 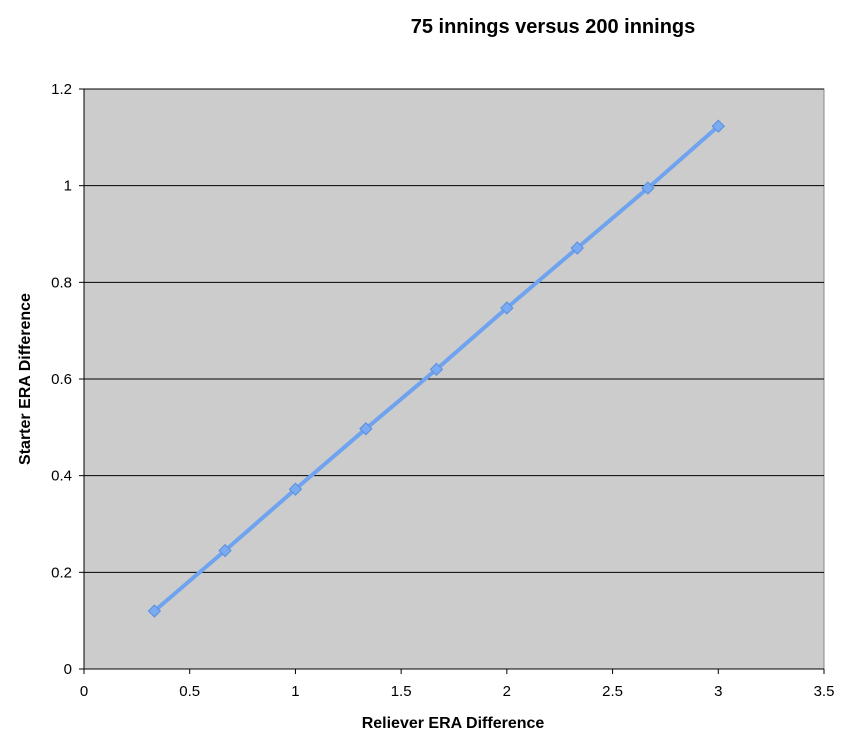 What do you see at coordinates (68, 186) in the screenshot?
I see `y-tick-label: 1` at bounding box center [68, 186].